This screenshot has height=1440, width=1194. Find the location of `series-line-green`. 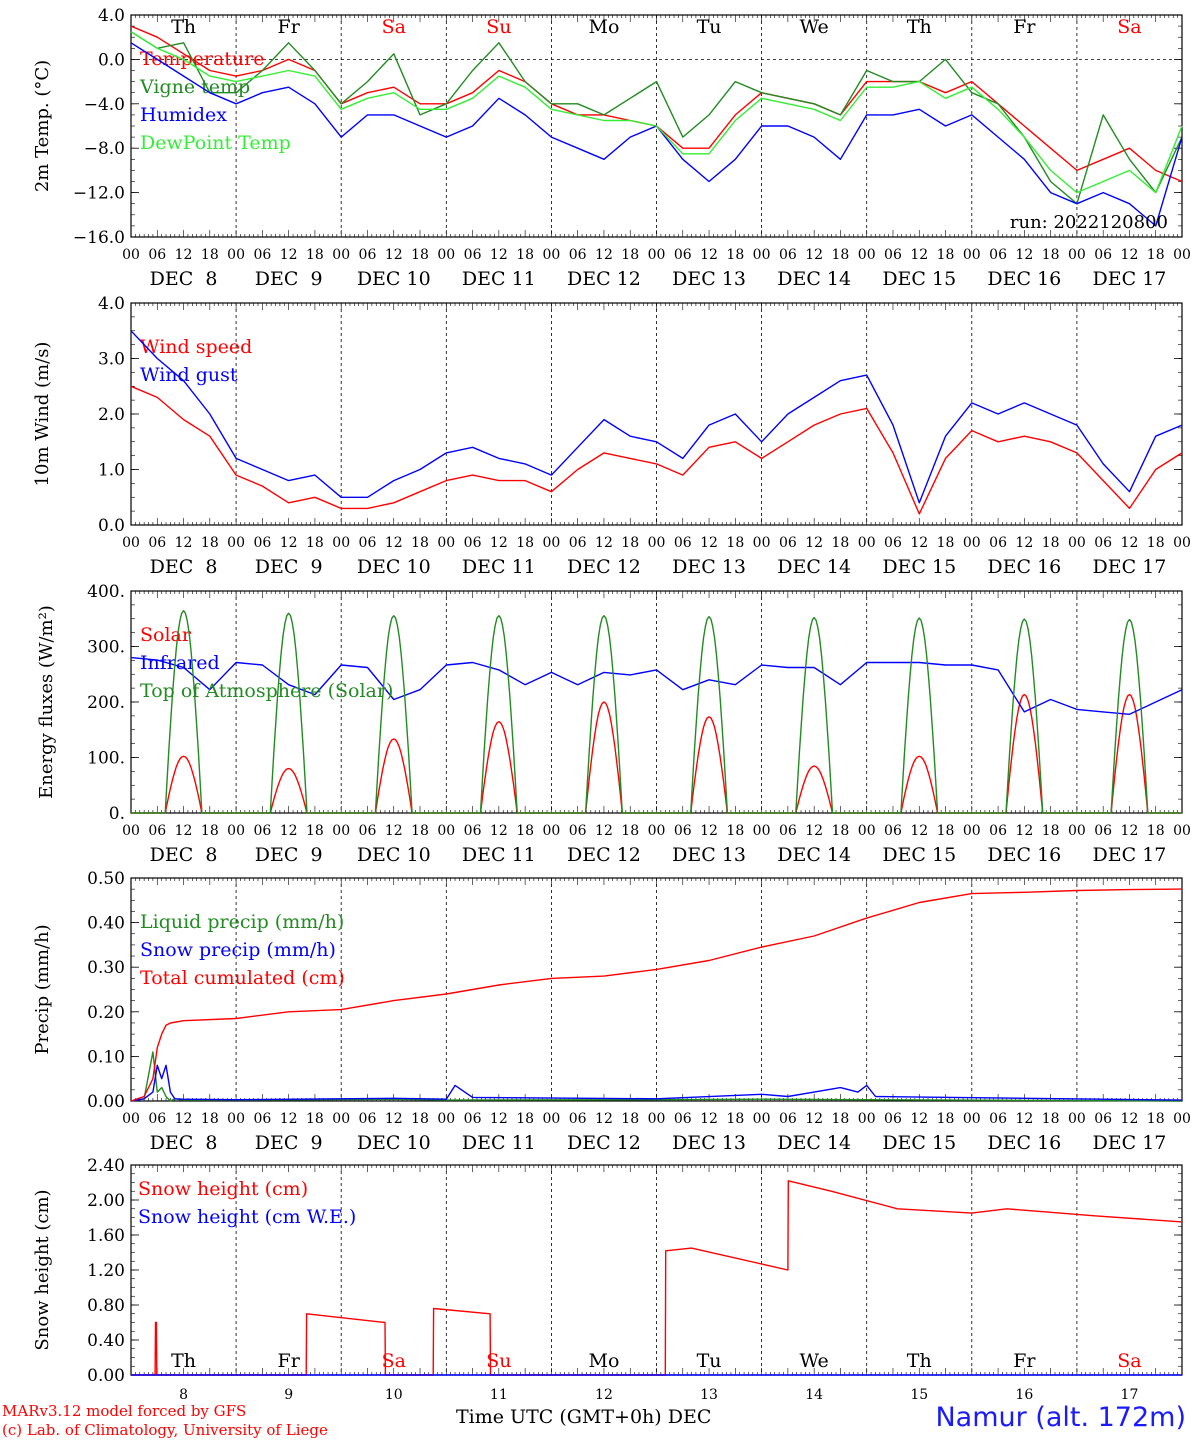

series-line-green is located at coordinates (656, 118).